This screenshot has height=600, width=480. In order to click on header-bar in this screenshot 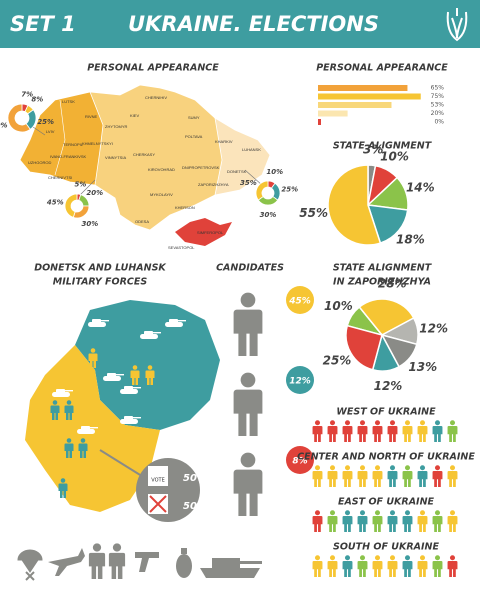, I will do `click(240, 24)`.